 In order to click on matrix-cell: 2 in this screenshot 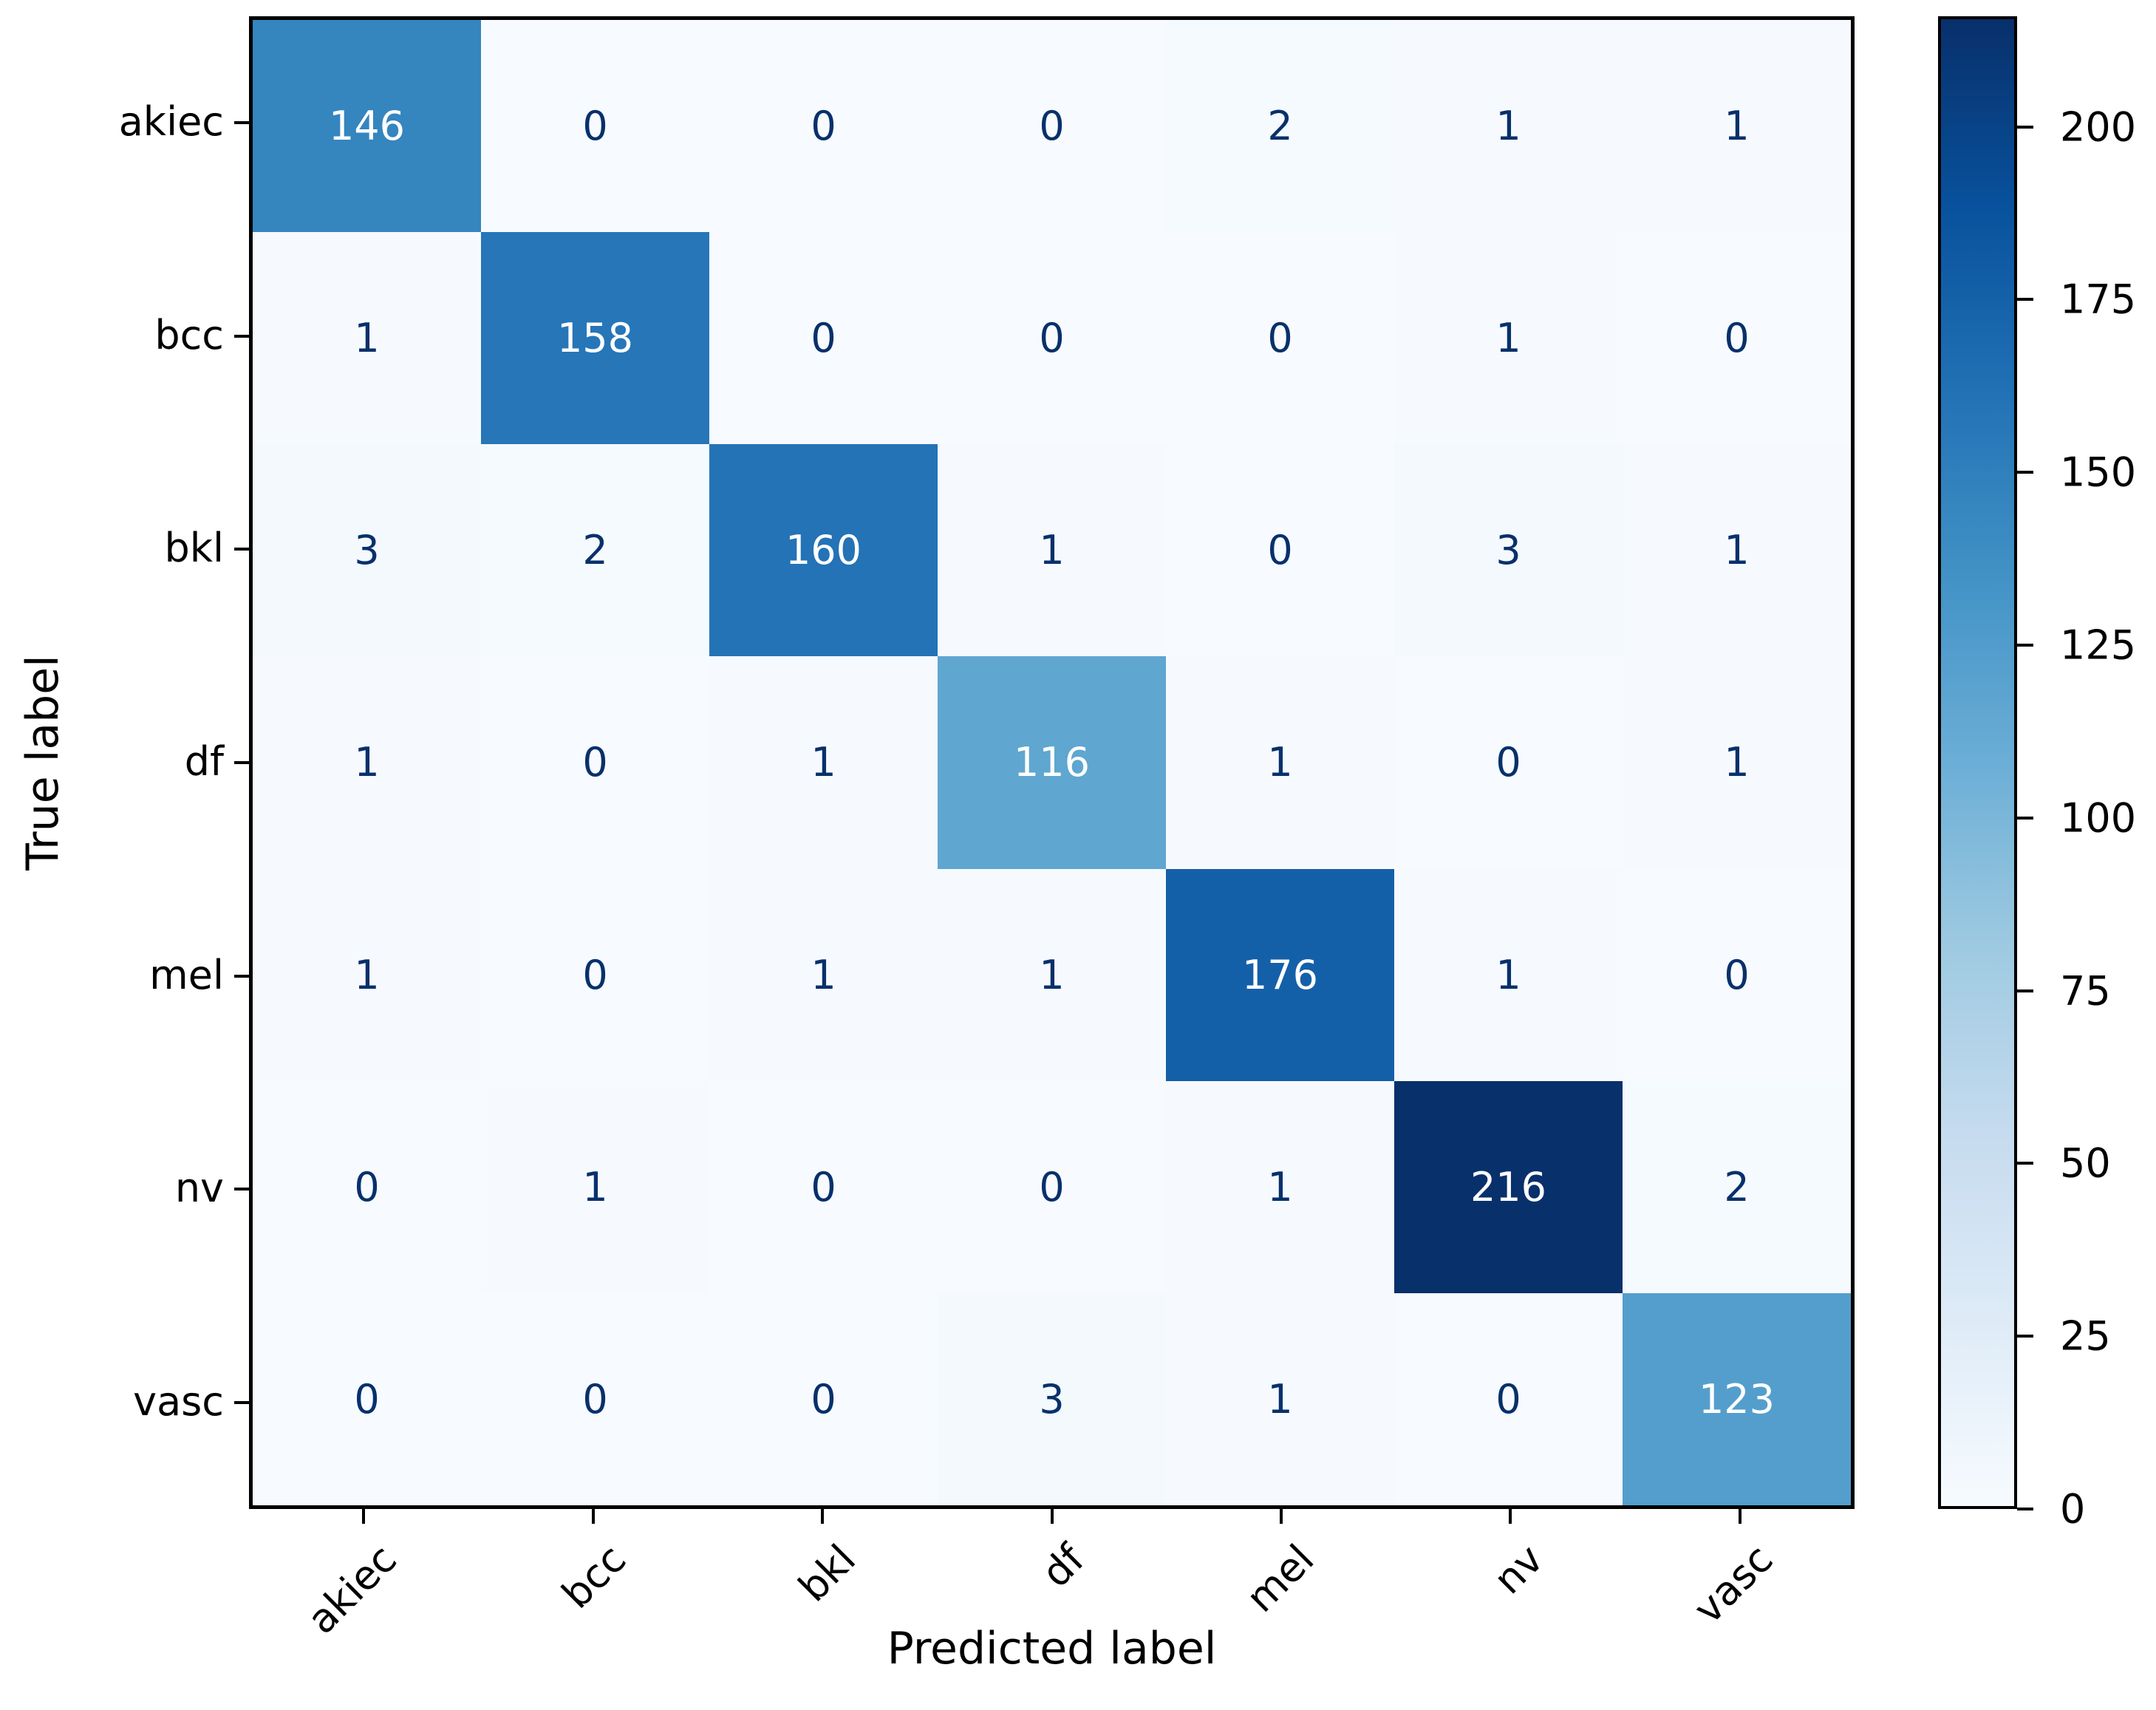, I will do `click(595, 550)`.